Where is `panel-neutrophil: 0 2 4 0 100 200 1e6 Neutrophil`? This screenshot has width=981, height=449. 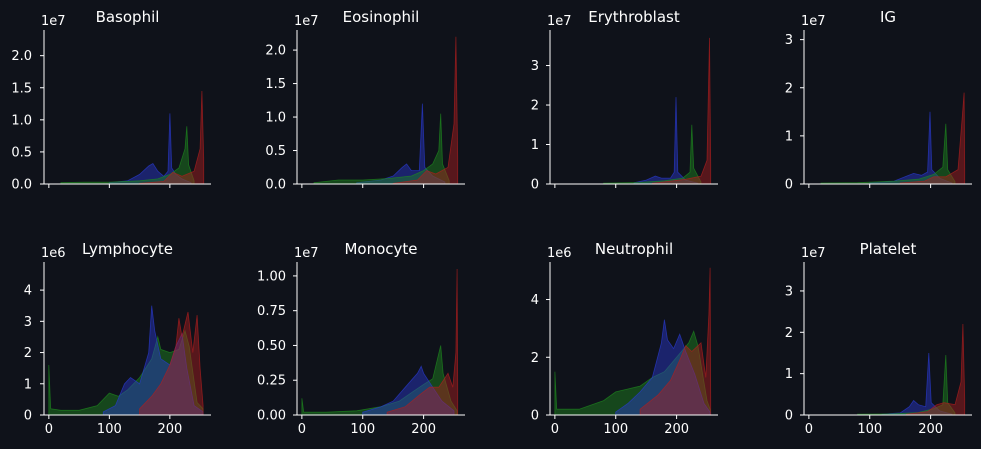
panel-neutrophil: 0 2 4 0 100 200 1e6 Neutrophil is located at coordinates (624, 338).